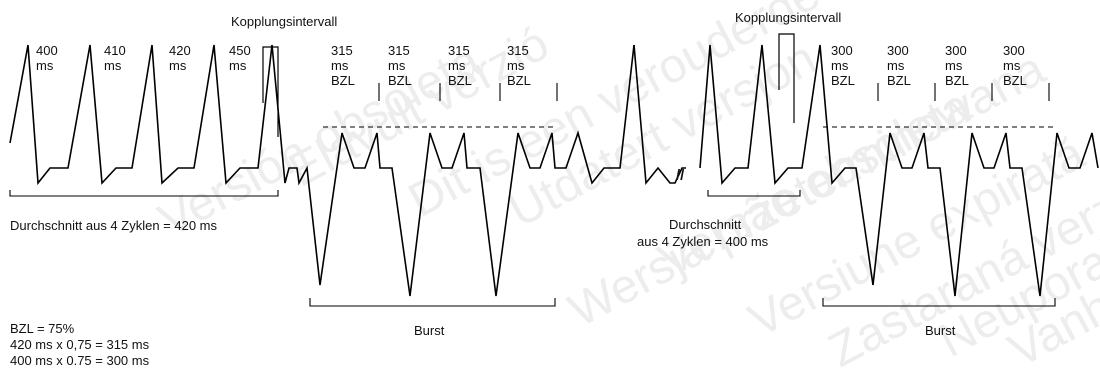 Image resolution: width=1100 pixels, height=379 pixels. What do you see at coordinates (429, 330) in the screenshot?
I see `burst-label-1: Burst` at bounding box center [429, 330].